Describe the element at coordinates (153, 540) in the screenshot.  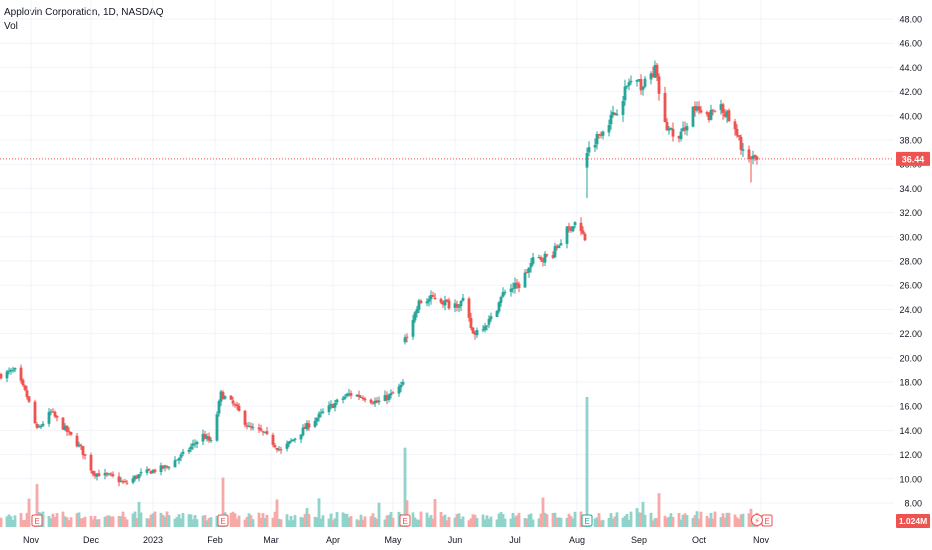
I see `x-tick-label: 2023` at that location.